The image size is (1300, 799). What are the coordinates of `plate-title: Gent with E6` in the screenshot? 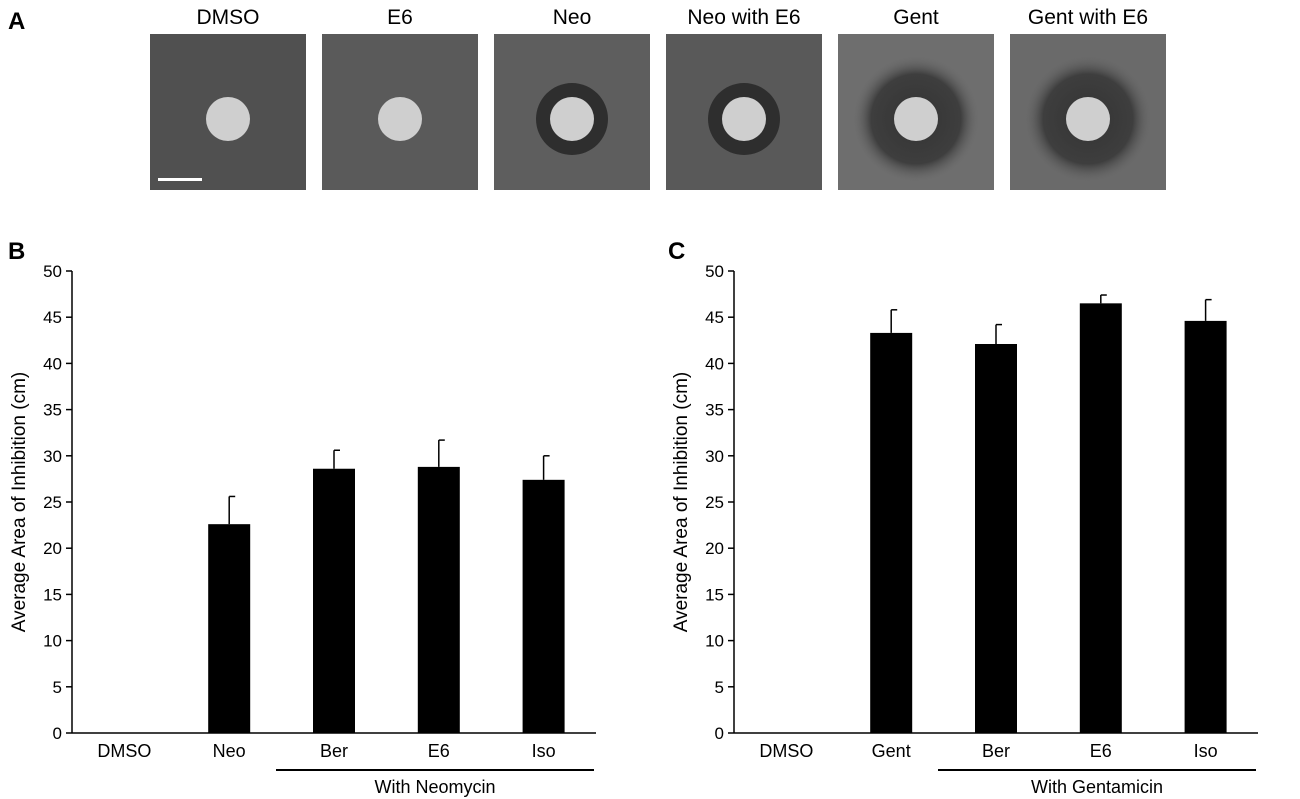 It's located at (1088, 17).